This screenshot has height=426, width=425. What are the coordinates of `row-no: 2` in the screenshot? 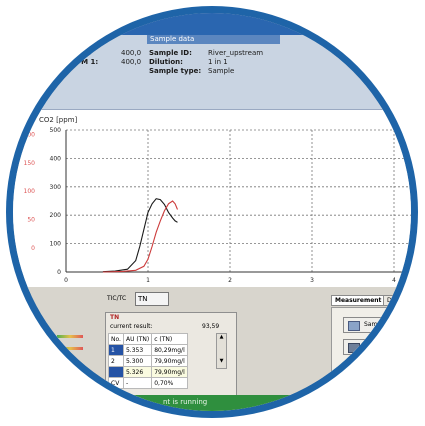 It's located at (116, 361).